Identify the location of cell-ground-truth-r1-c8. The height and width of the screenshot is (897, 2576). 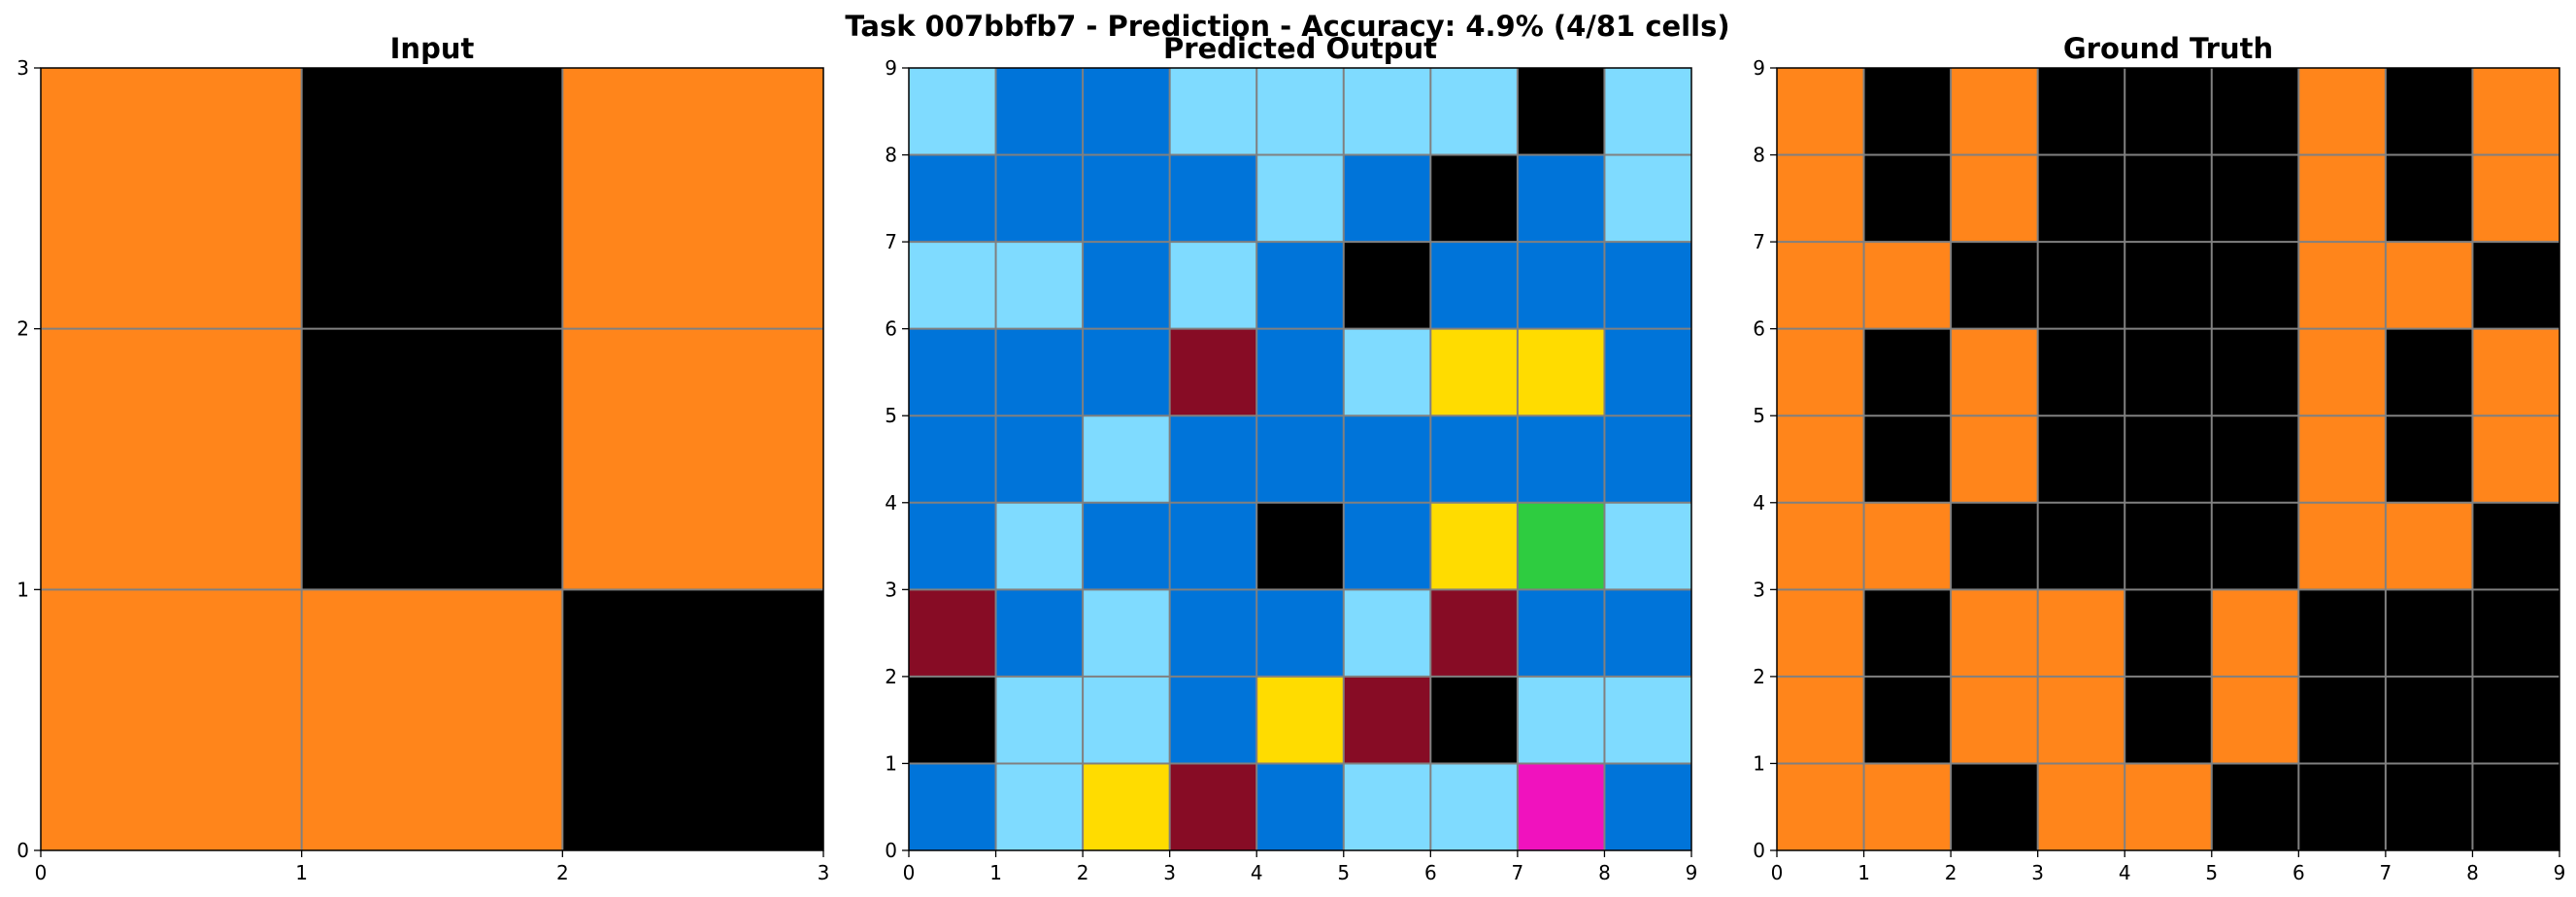
(2515, 198).